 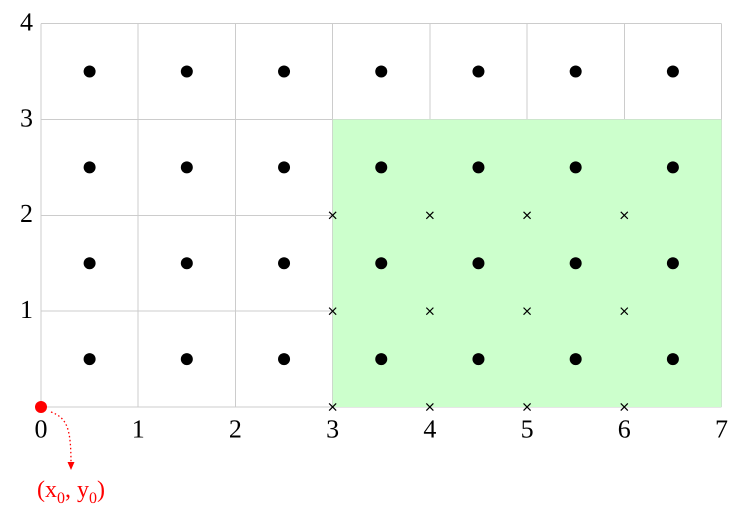 What do you see at coordinates (527, 429) in the screenshot?
I see `x-tick-label: 5` at bounding box center [527, 429].